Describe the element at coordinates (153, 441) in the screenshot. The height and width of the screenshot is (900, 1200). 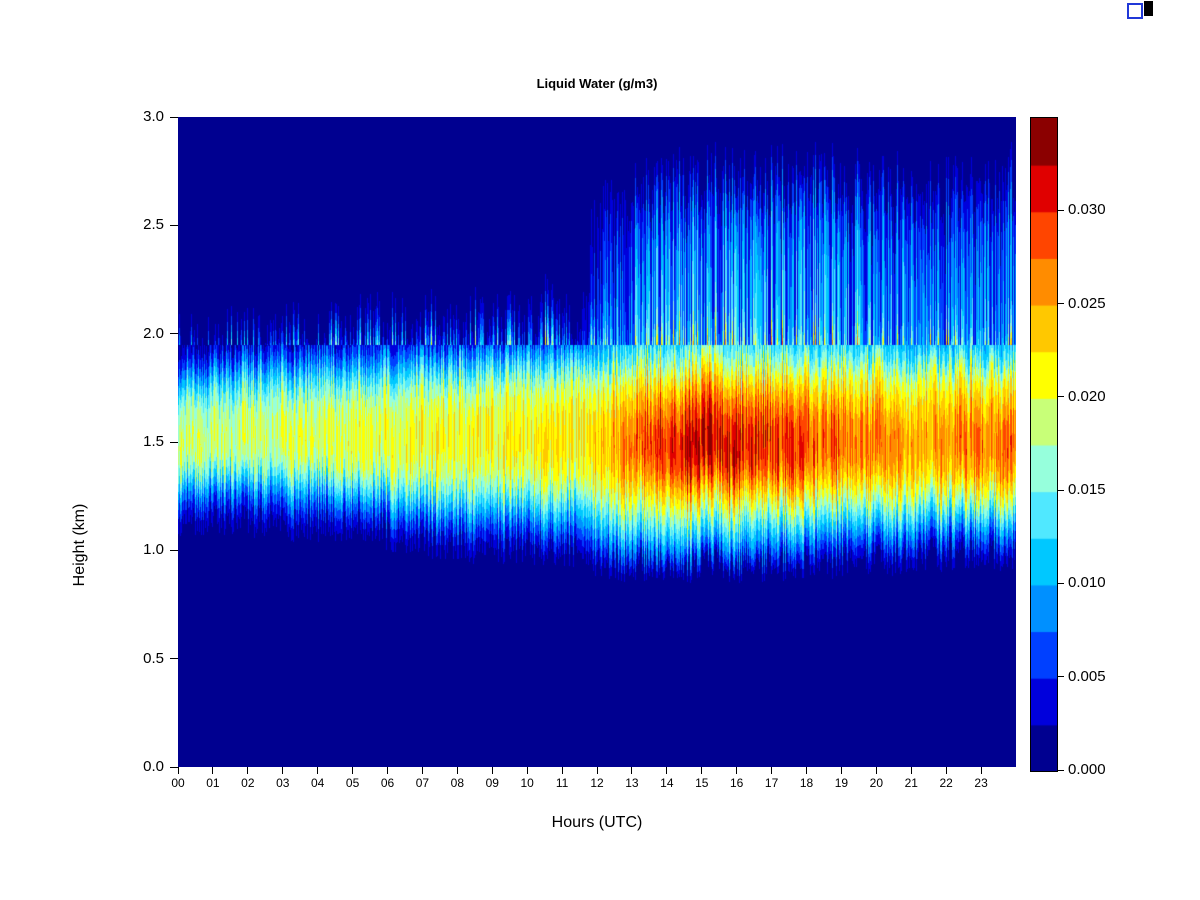
I see `y-tick-label: 1.5` at that location.